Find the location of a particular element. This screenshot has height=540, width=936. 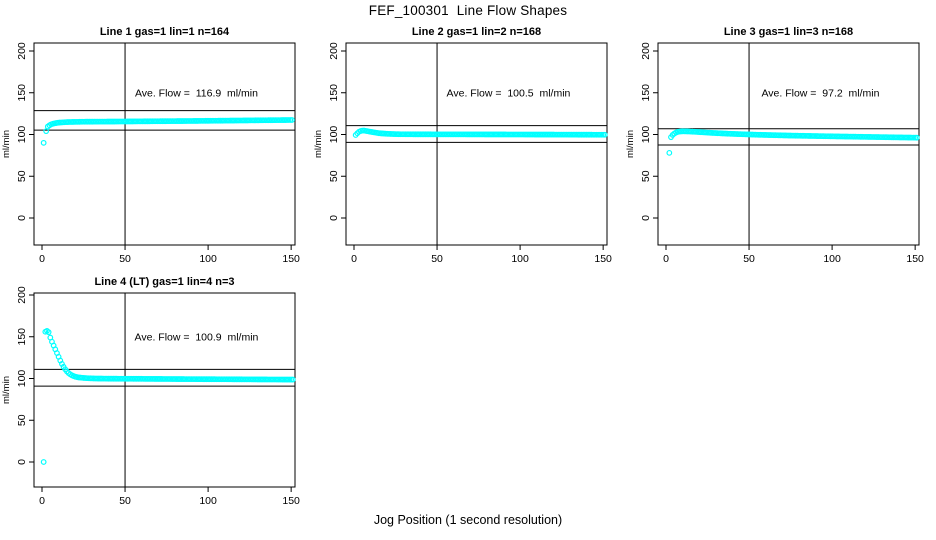

ave-flow-label: Ave. Flow = 100.5 ml/min is located at coordinates (509, 93).